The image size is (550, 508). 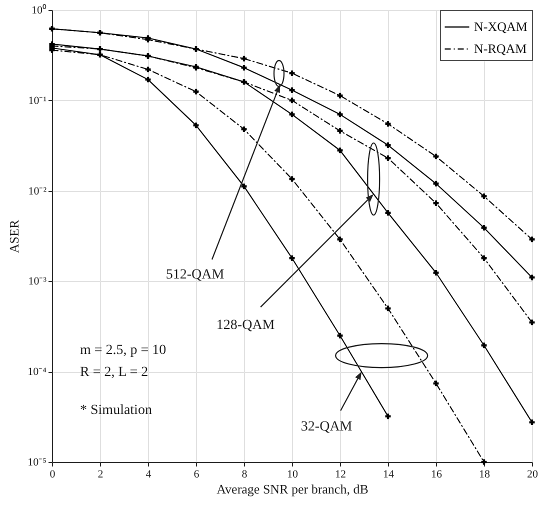 I want to click on x-tick-label: 4, so click(x=149, y=474).